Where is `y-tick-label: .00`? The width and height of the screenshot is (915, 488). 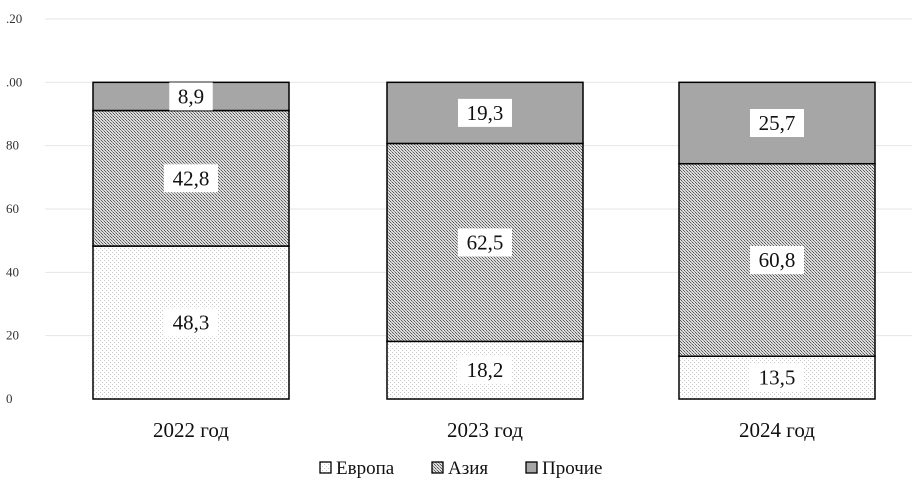
y-tick-label: .00 is located at coordinates (14, 81).